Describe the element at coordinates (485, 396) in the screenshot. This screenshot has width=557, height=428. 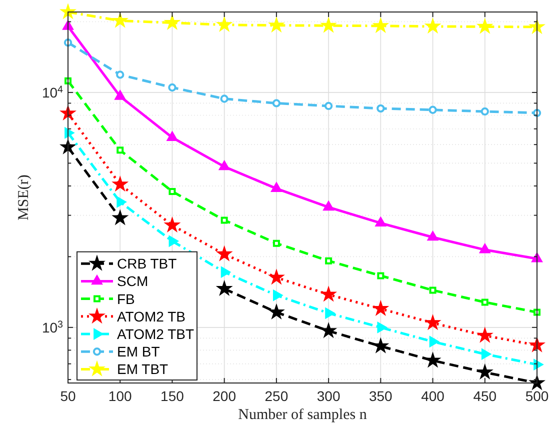
I see `x-tick-label: 450` at that location.